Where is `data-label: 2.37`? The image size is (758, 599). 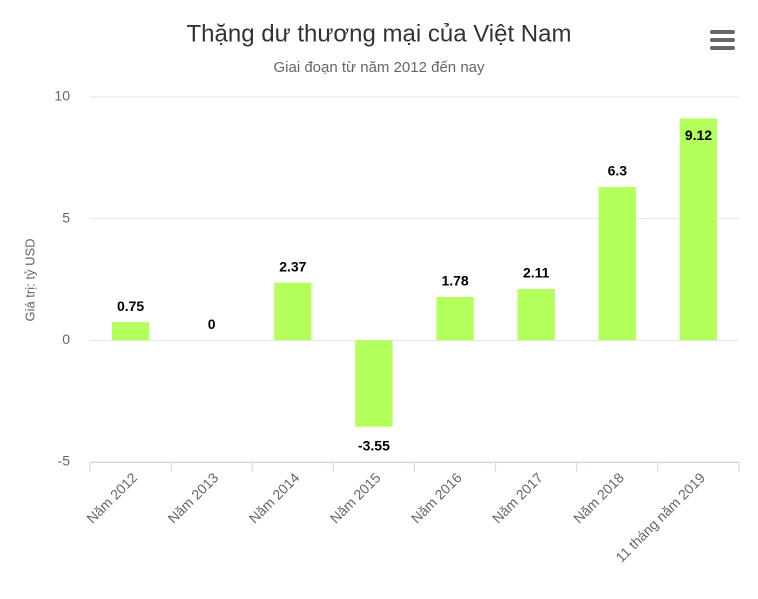
data-label: 2.37 is located at coordinates (292, 266).